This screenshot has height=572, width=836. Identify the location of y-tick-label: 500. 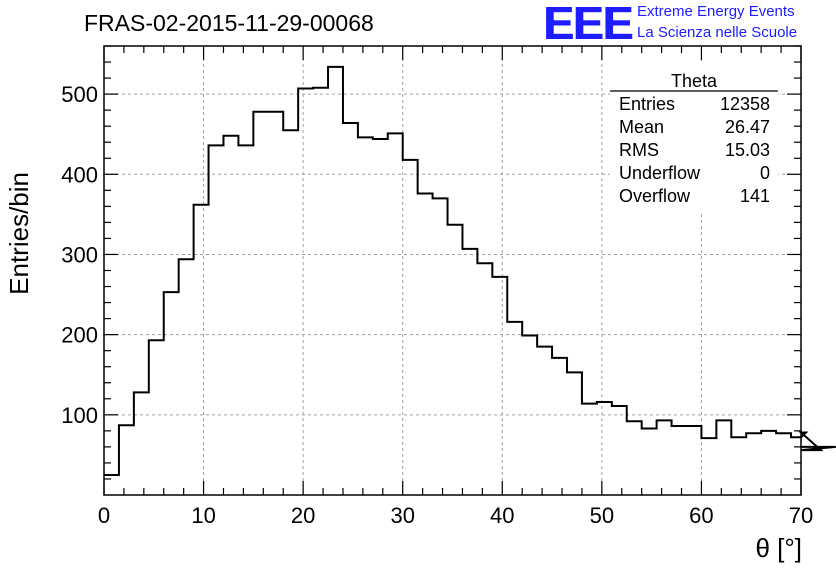
(79, 94).